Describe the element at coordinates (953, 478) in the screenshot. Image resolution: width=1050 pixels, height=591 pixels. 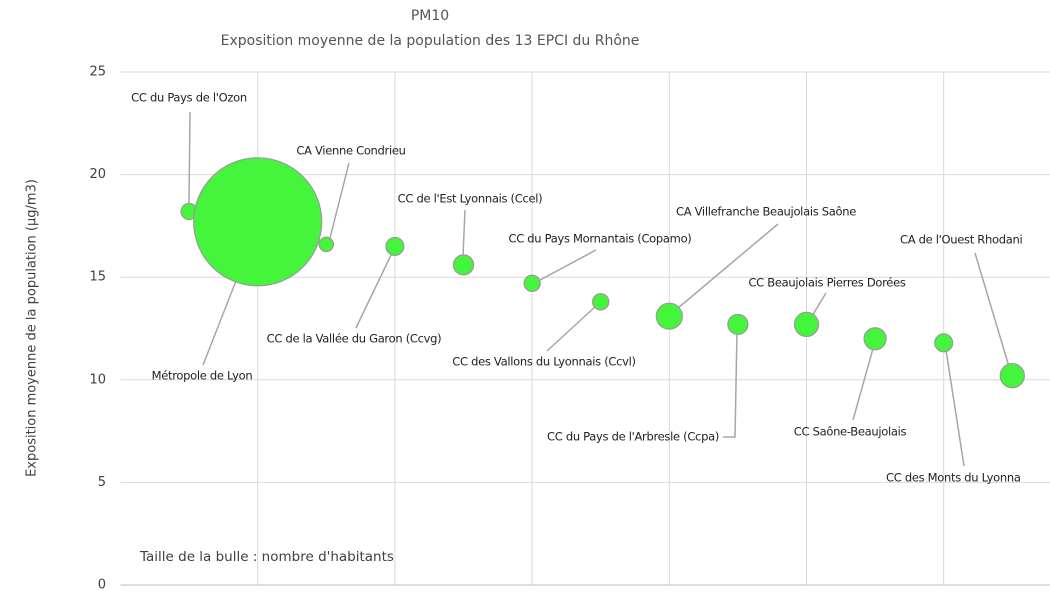
I see `point-label: CC des Monts du Lyonna` at that location.